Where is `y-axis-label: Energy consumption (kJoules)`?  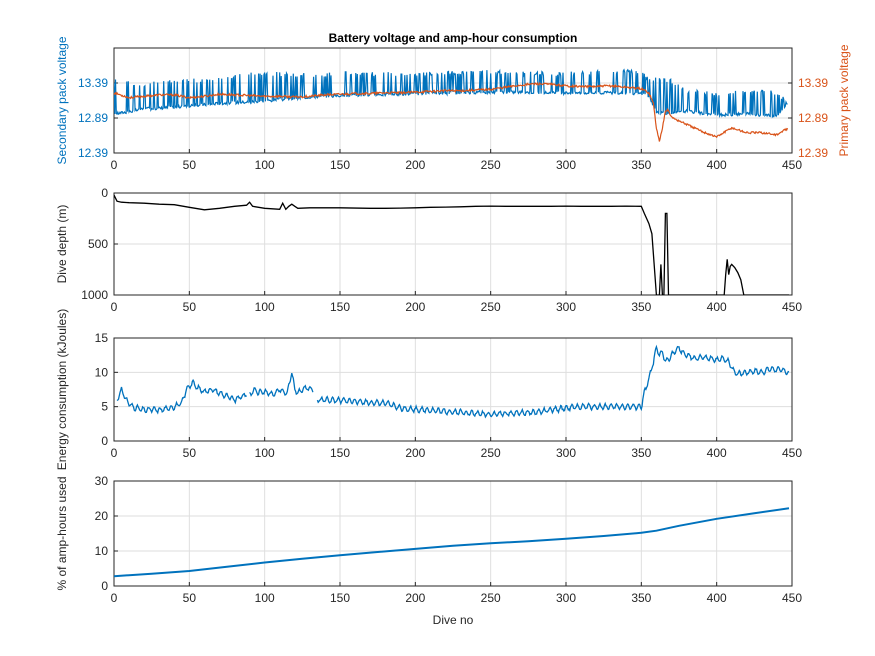 y-axis-label: Energy consumption (kJoules) is located at coordinates (62, 389).